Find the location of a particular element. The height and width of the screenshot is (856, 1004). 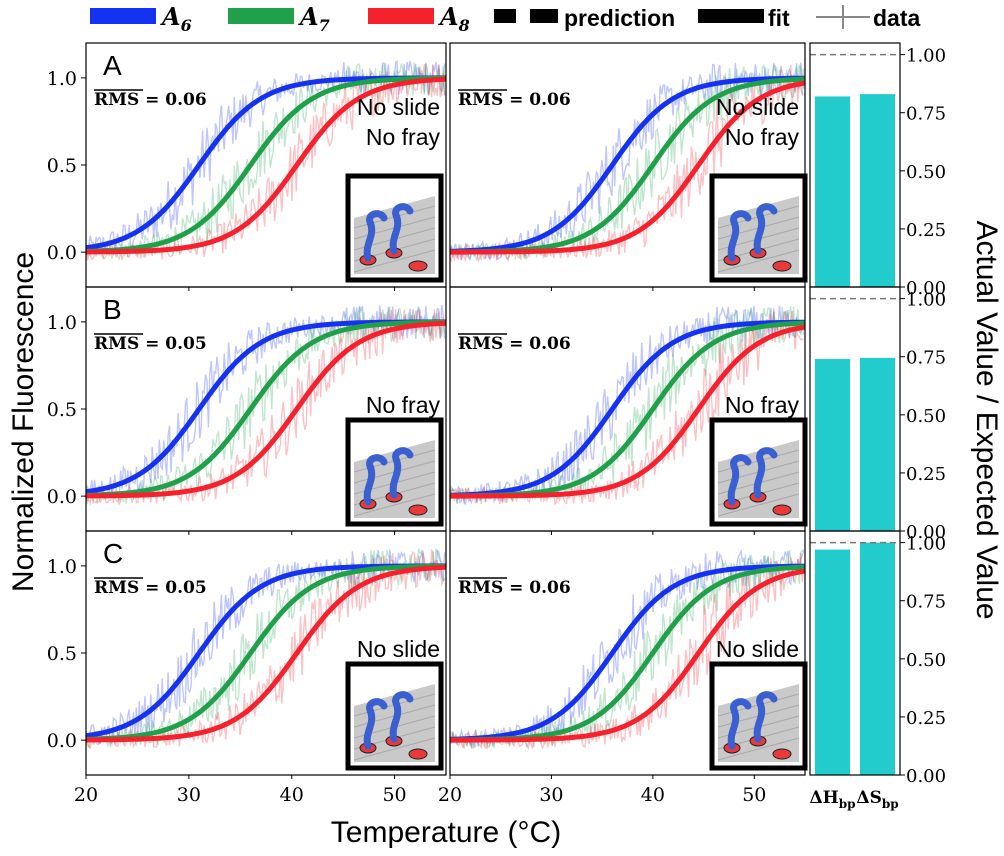

legend-label-prediction: prediction is located at coordinates (619, 18).